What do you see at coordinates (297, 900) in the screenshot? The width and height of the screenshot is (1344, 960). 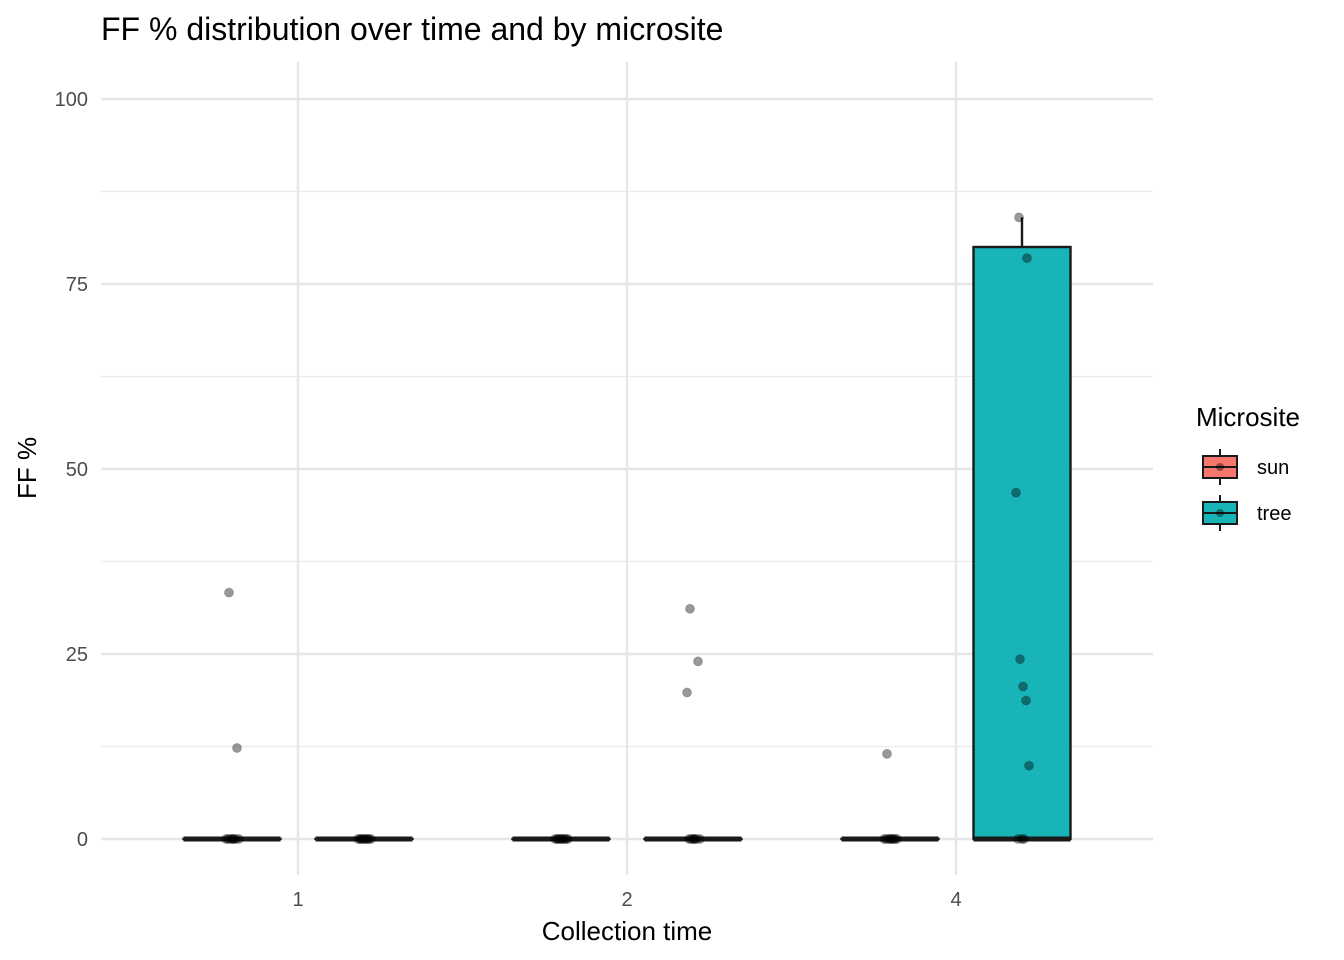 I see `x-tick-label: 1` at bounding box center [297, 900].